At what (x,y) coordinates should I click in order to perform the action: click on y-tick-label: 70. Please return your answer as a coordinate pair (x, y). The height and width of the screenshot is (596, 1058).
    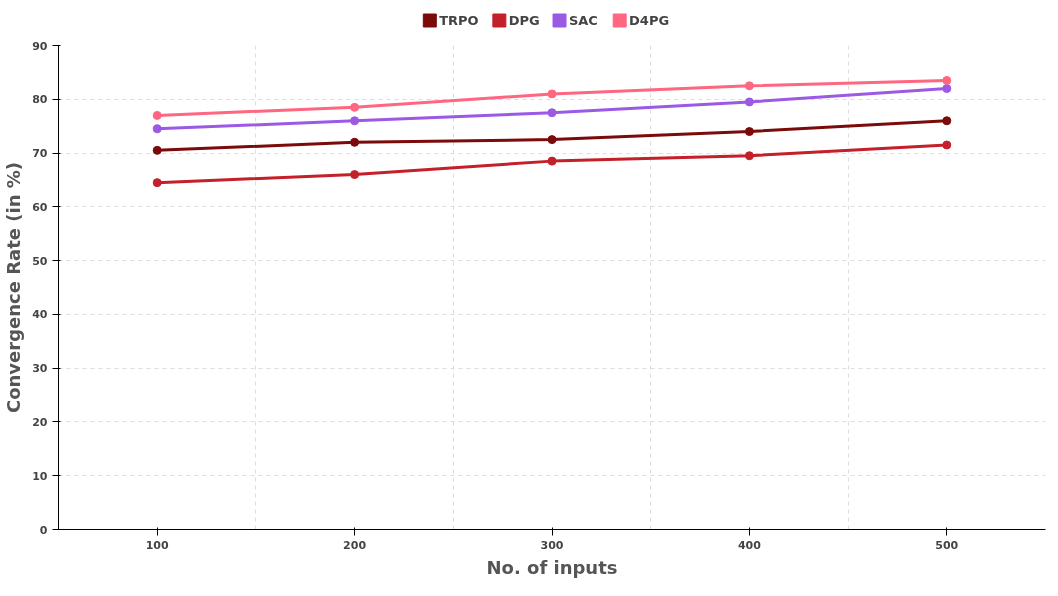
    Looking at the image, I should click on (40, 154).